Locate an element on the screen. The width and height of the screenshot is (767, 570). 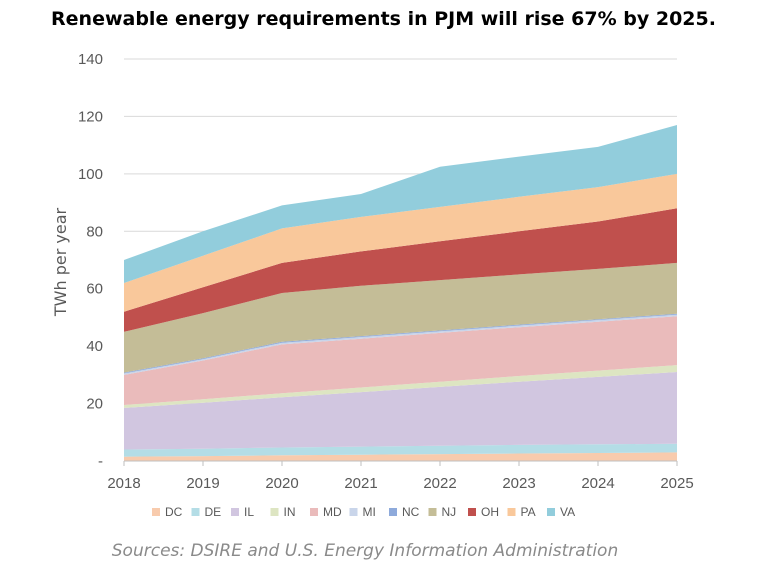
legend-swatch-nc is located at coordinates (393, 512).